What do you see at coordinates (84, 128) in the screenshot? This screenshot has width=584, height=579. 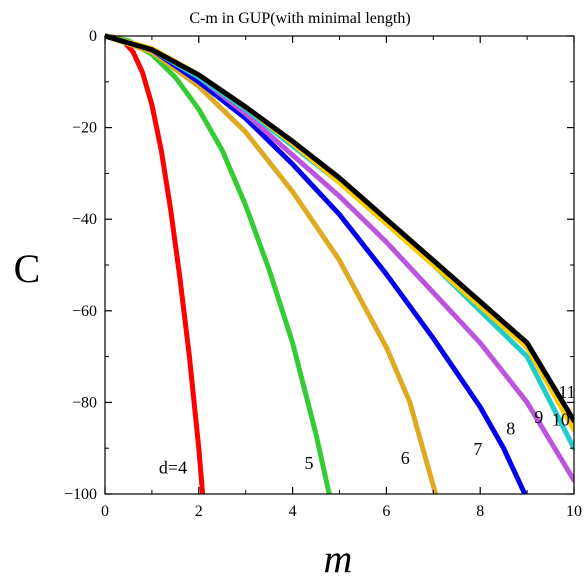 I see `y-tick-label-1: −20` at bounding box center [84, 128].